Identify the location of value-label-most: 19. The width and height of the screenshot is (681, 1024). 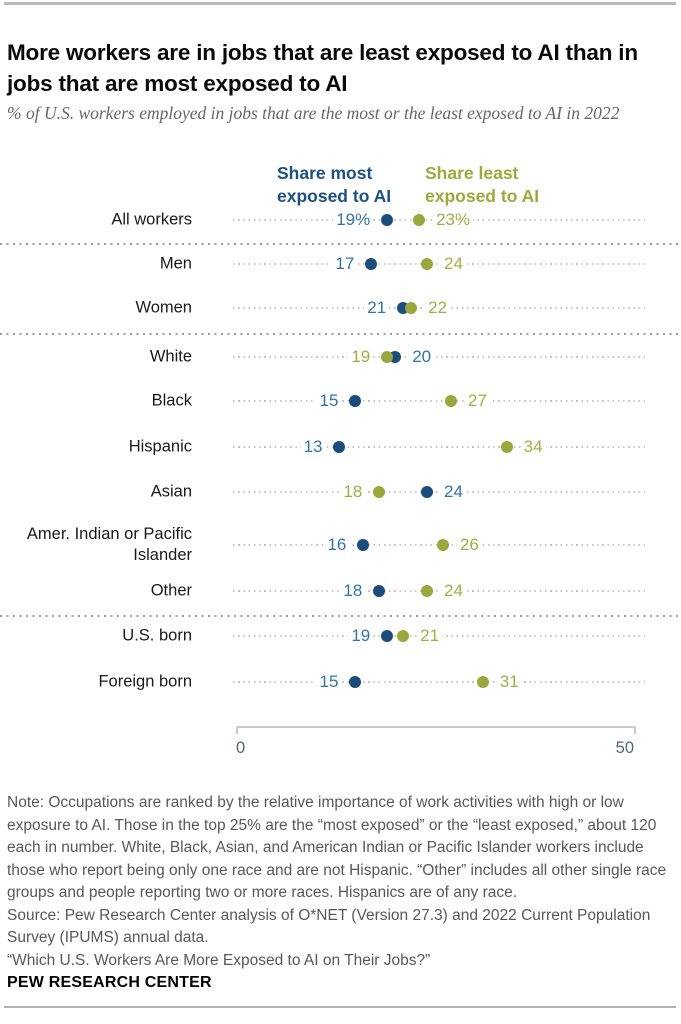
(361, 636).